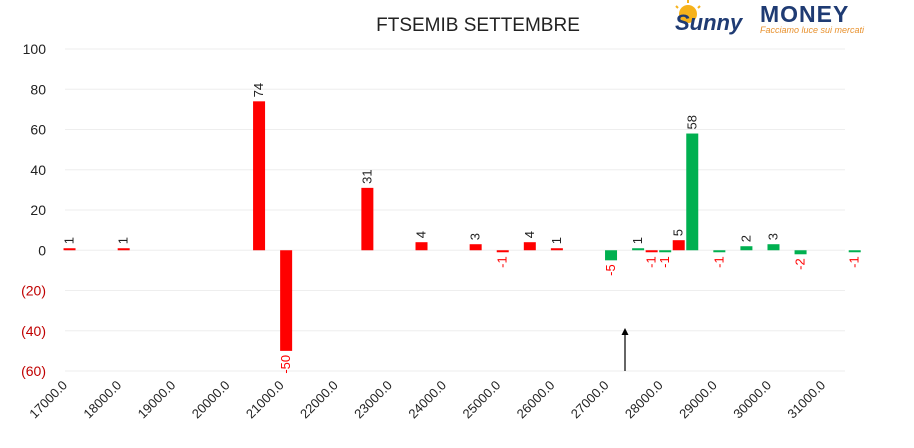  What do you see at coordinates (688, 14) in the screenshot?
I see `sun-icon` at bounding box center [688, 14].